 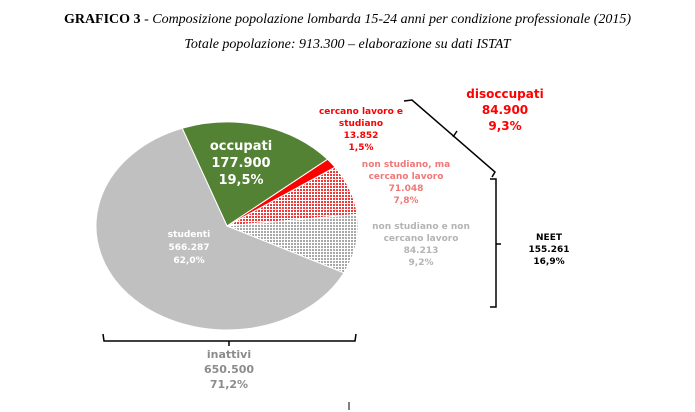 I want to click on inattivi-brace, so click(x=229, y=339).